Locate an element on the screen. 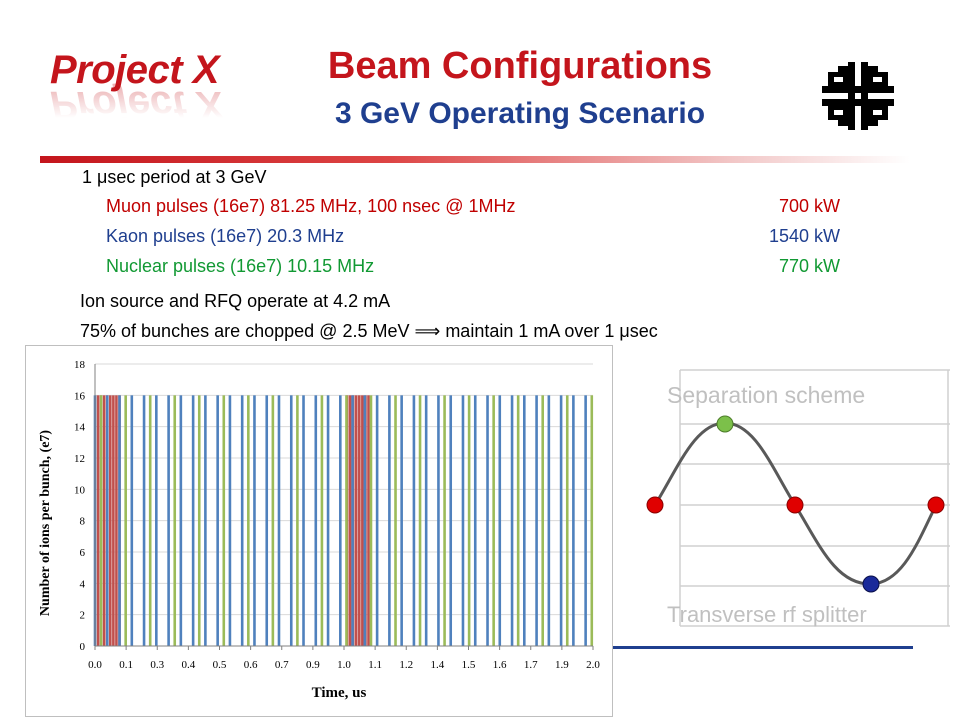 The height and width of the screenshot is (720, 960). x-tick-label: 0.5 is located at coordinates (220, 665).